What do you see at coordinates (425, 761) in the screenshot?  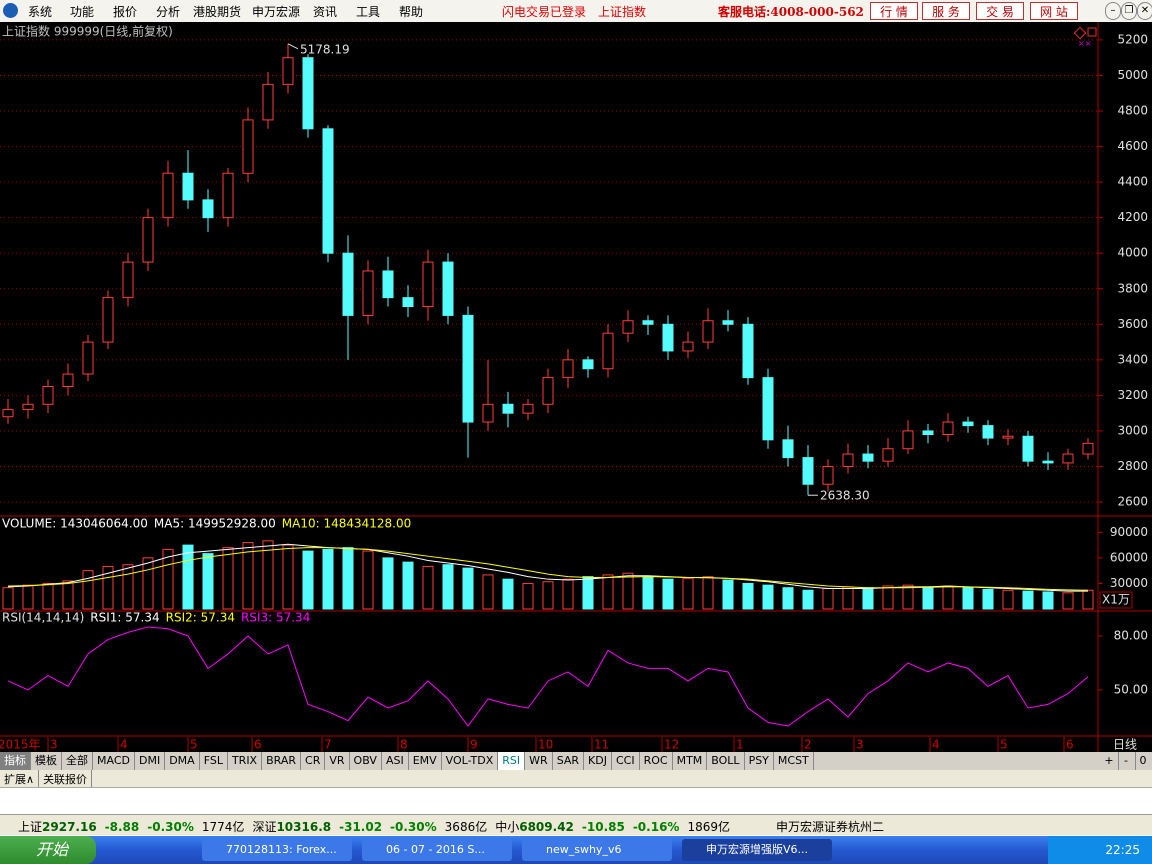 I see `indicator-tab: EMV` at bounding box center [425, 761].